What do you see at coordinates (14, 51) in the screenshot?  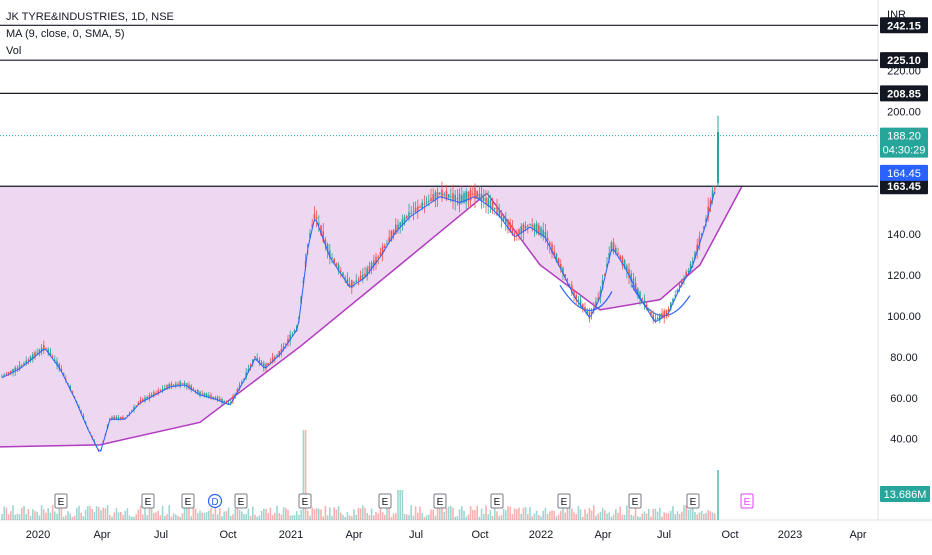 I see `legend-vol: Vol` at bounding box center [14, 51].